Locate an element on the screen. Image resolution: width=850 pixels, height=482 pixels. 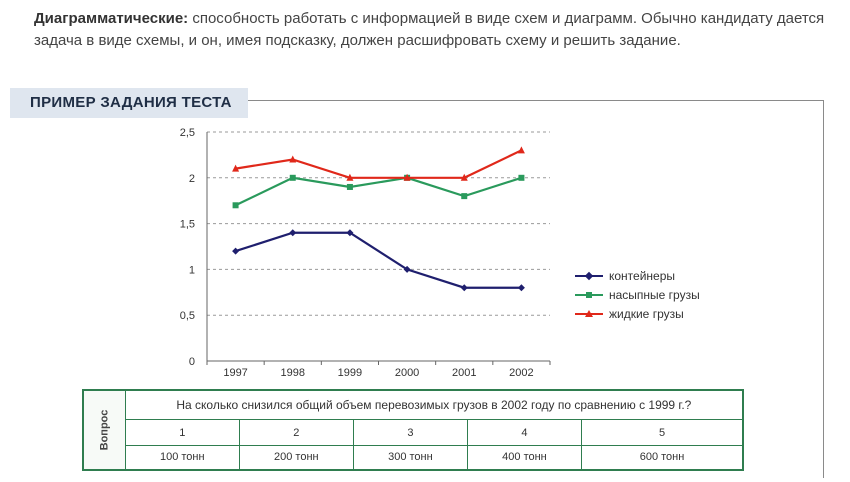
x-tick-label: 1998 is located at coordinates (293, 373).